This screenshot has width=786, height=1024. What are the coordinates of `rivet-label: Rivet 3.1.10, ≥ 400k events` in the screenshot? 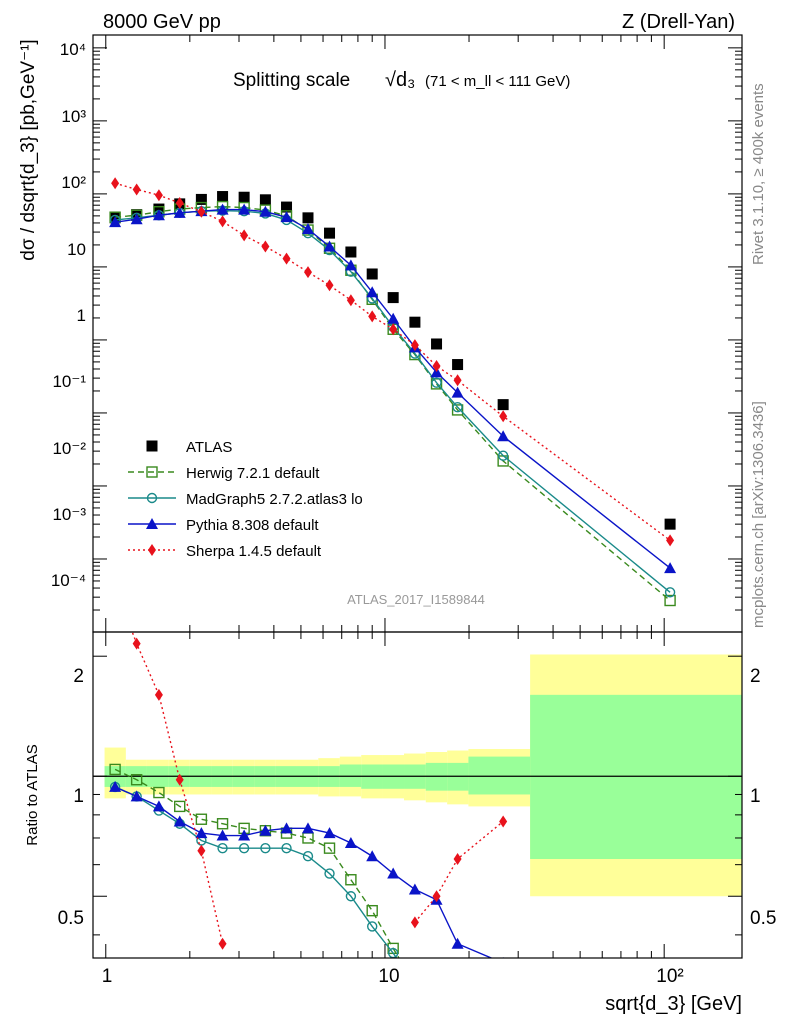 It's located at (758, 174).